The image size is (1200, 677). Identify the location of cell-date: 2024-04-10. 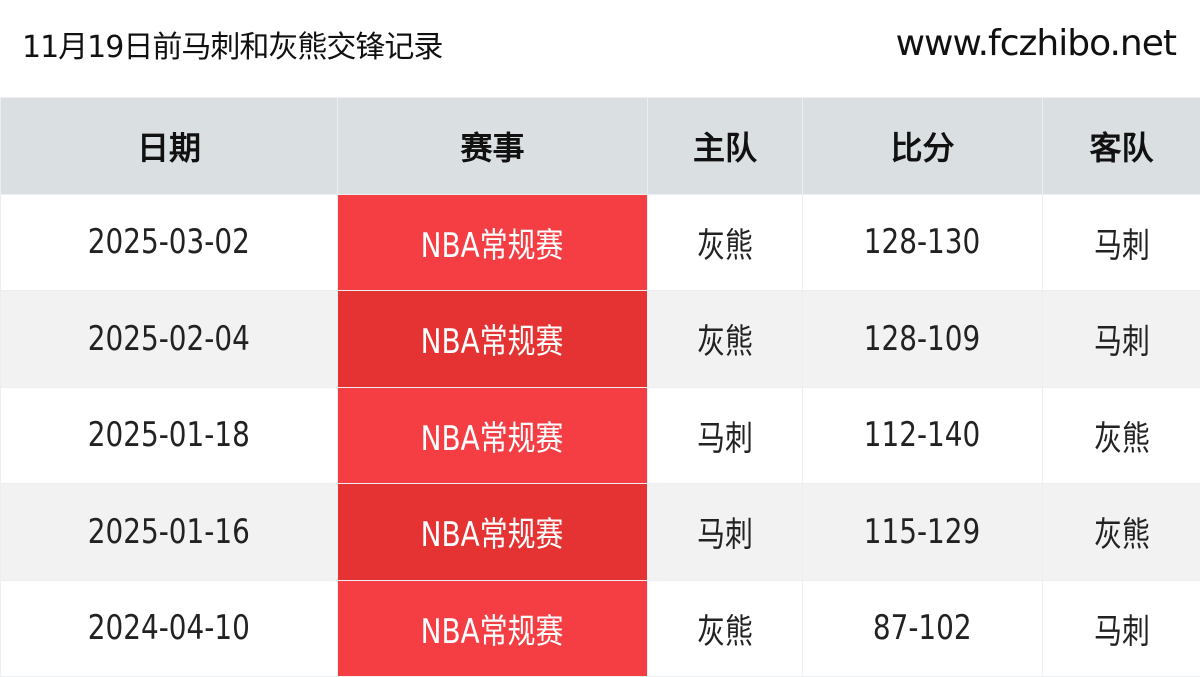
(169, 628).